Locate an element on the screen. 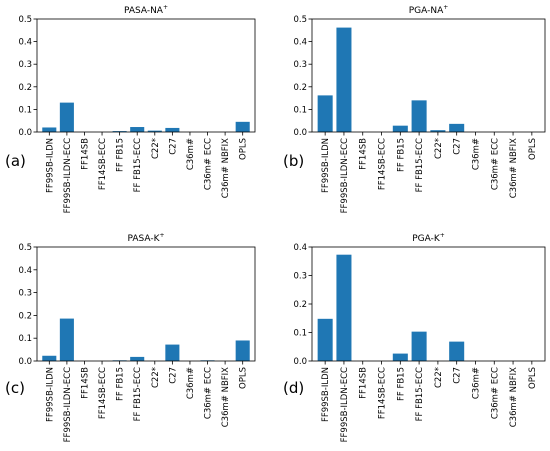  panel-label: (d) is located at coordinates (293, 388).